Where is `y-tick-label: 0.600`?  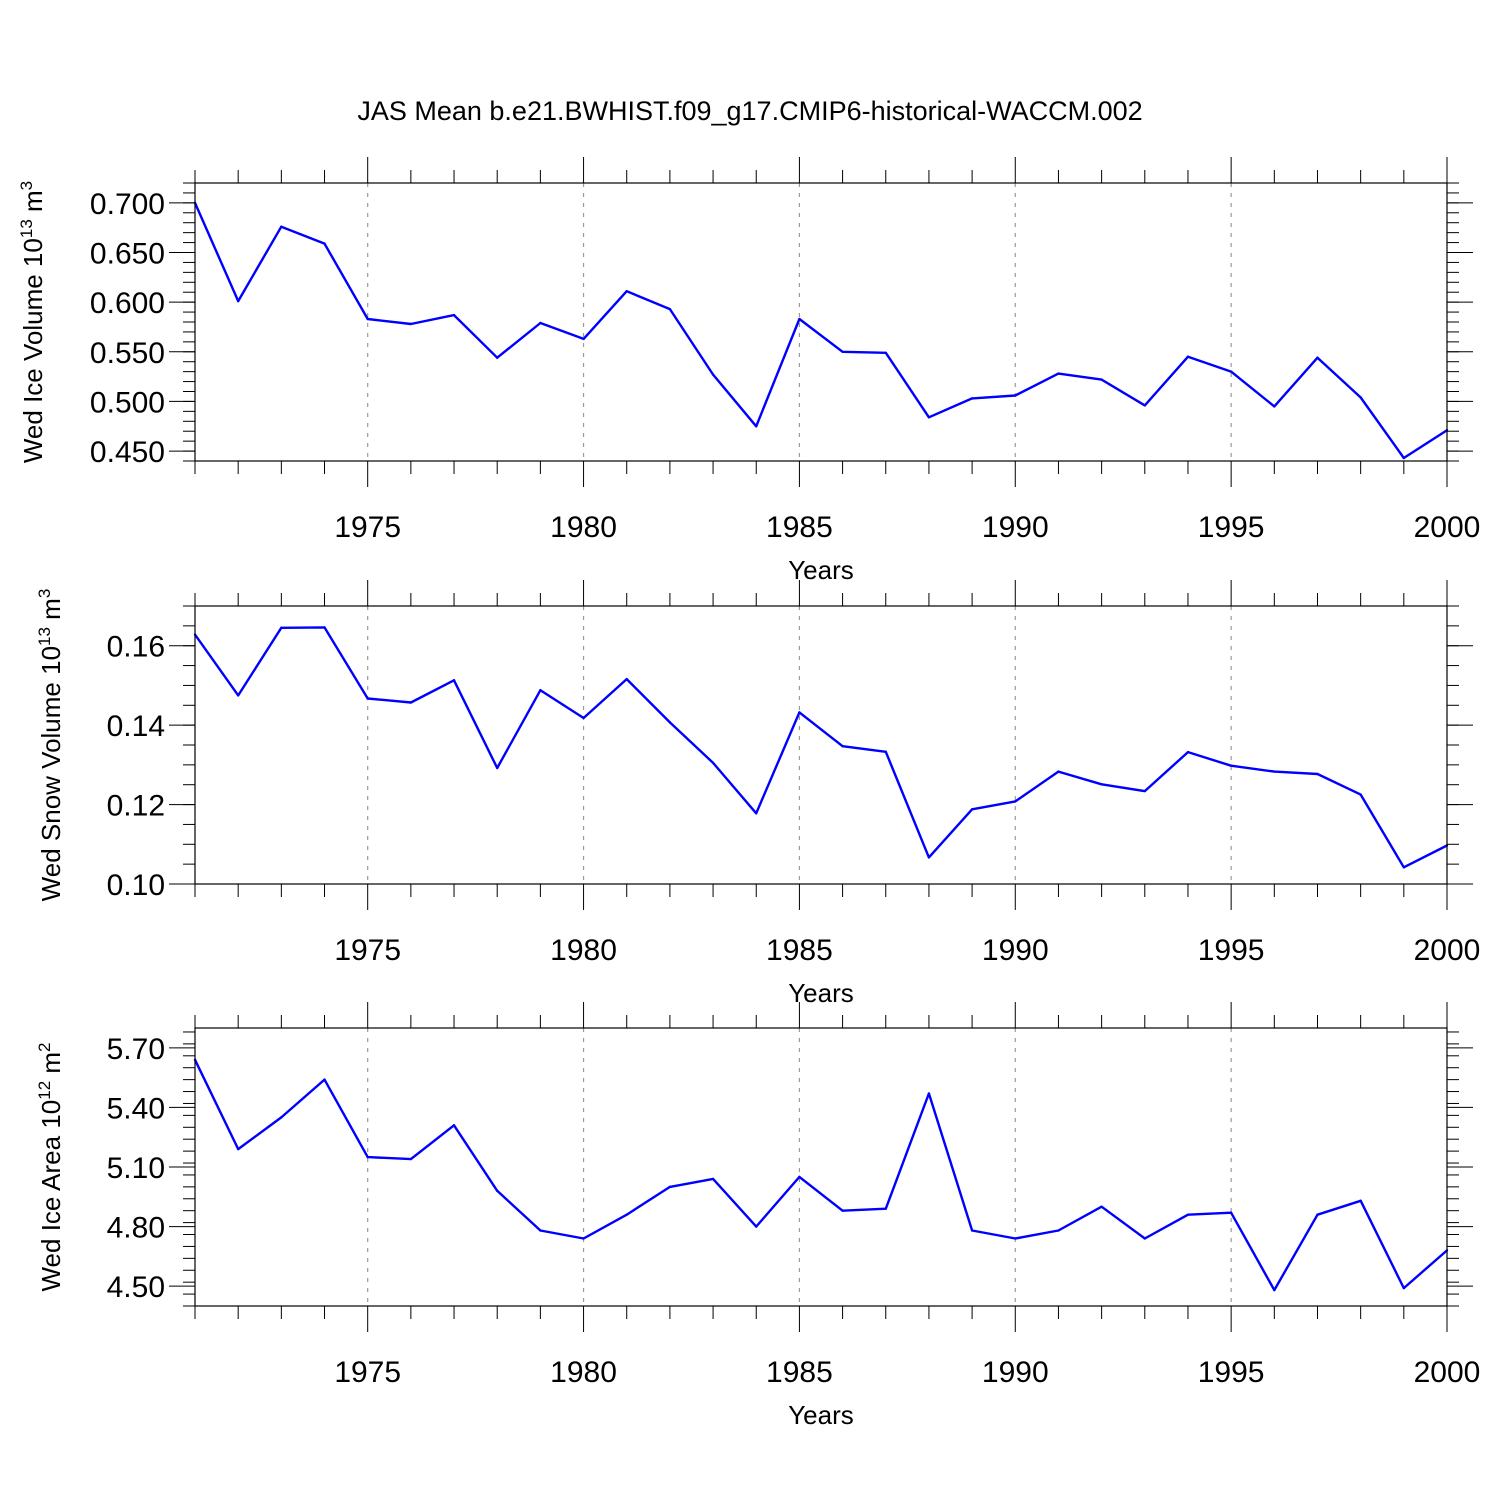 y-tick-label: 0.600 is located at coordinates (127, 303).